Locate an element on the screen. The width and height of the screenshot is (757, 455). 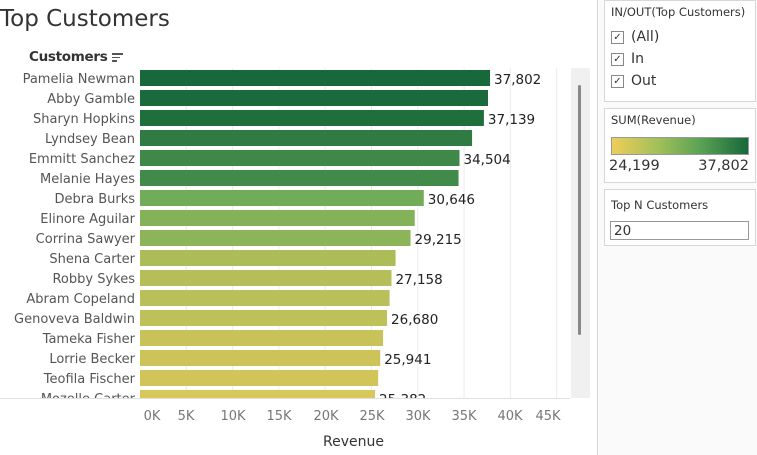
customer-label: Mozelle Carter is located at coordinates (88, 399).